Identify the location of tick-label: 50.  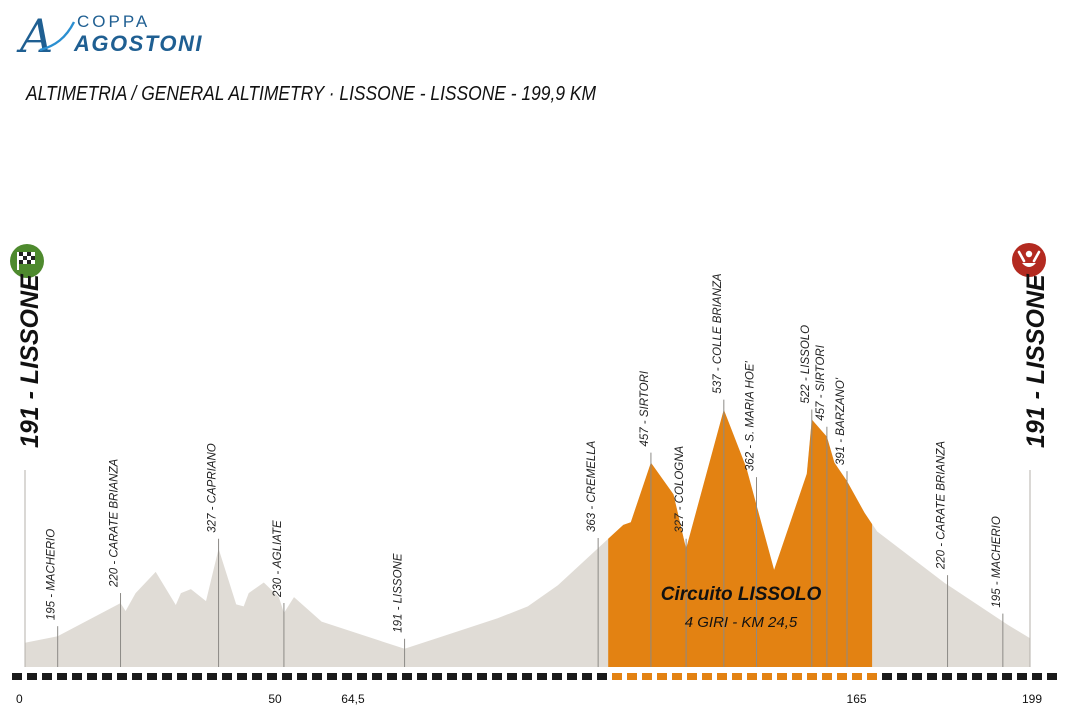
(275, 699).